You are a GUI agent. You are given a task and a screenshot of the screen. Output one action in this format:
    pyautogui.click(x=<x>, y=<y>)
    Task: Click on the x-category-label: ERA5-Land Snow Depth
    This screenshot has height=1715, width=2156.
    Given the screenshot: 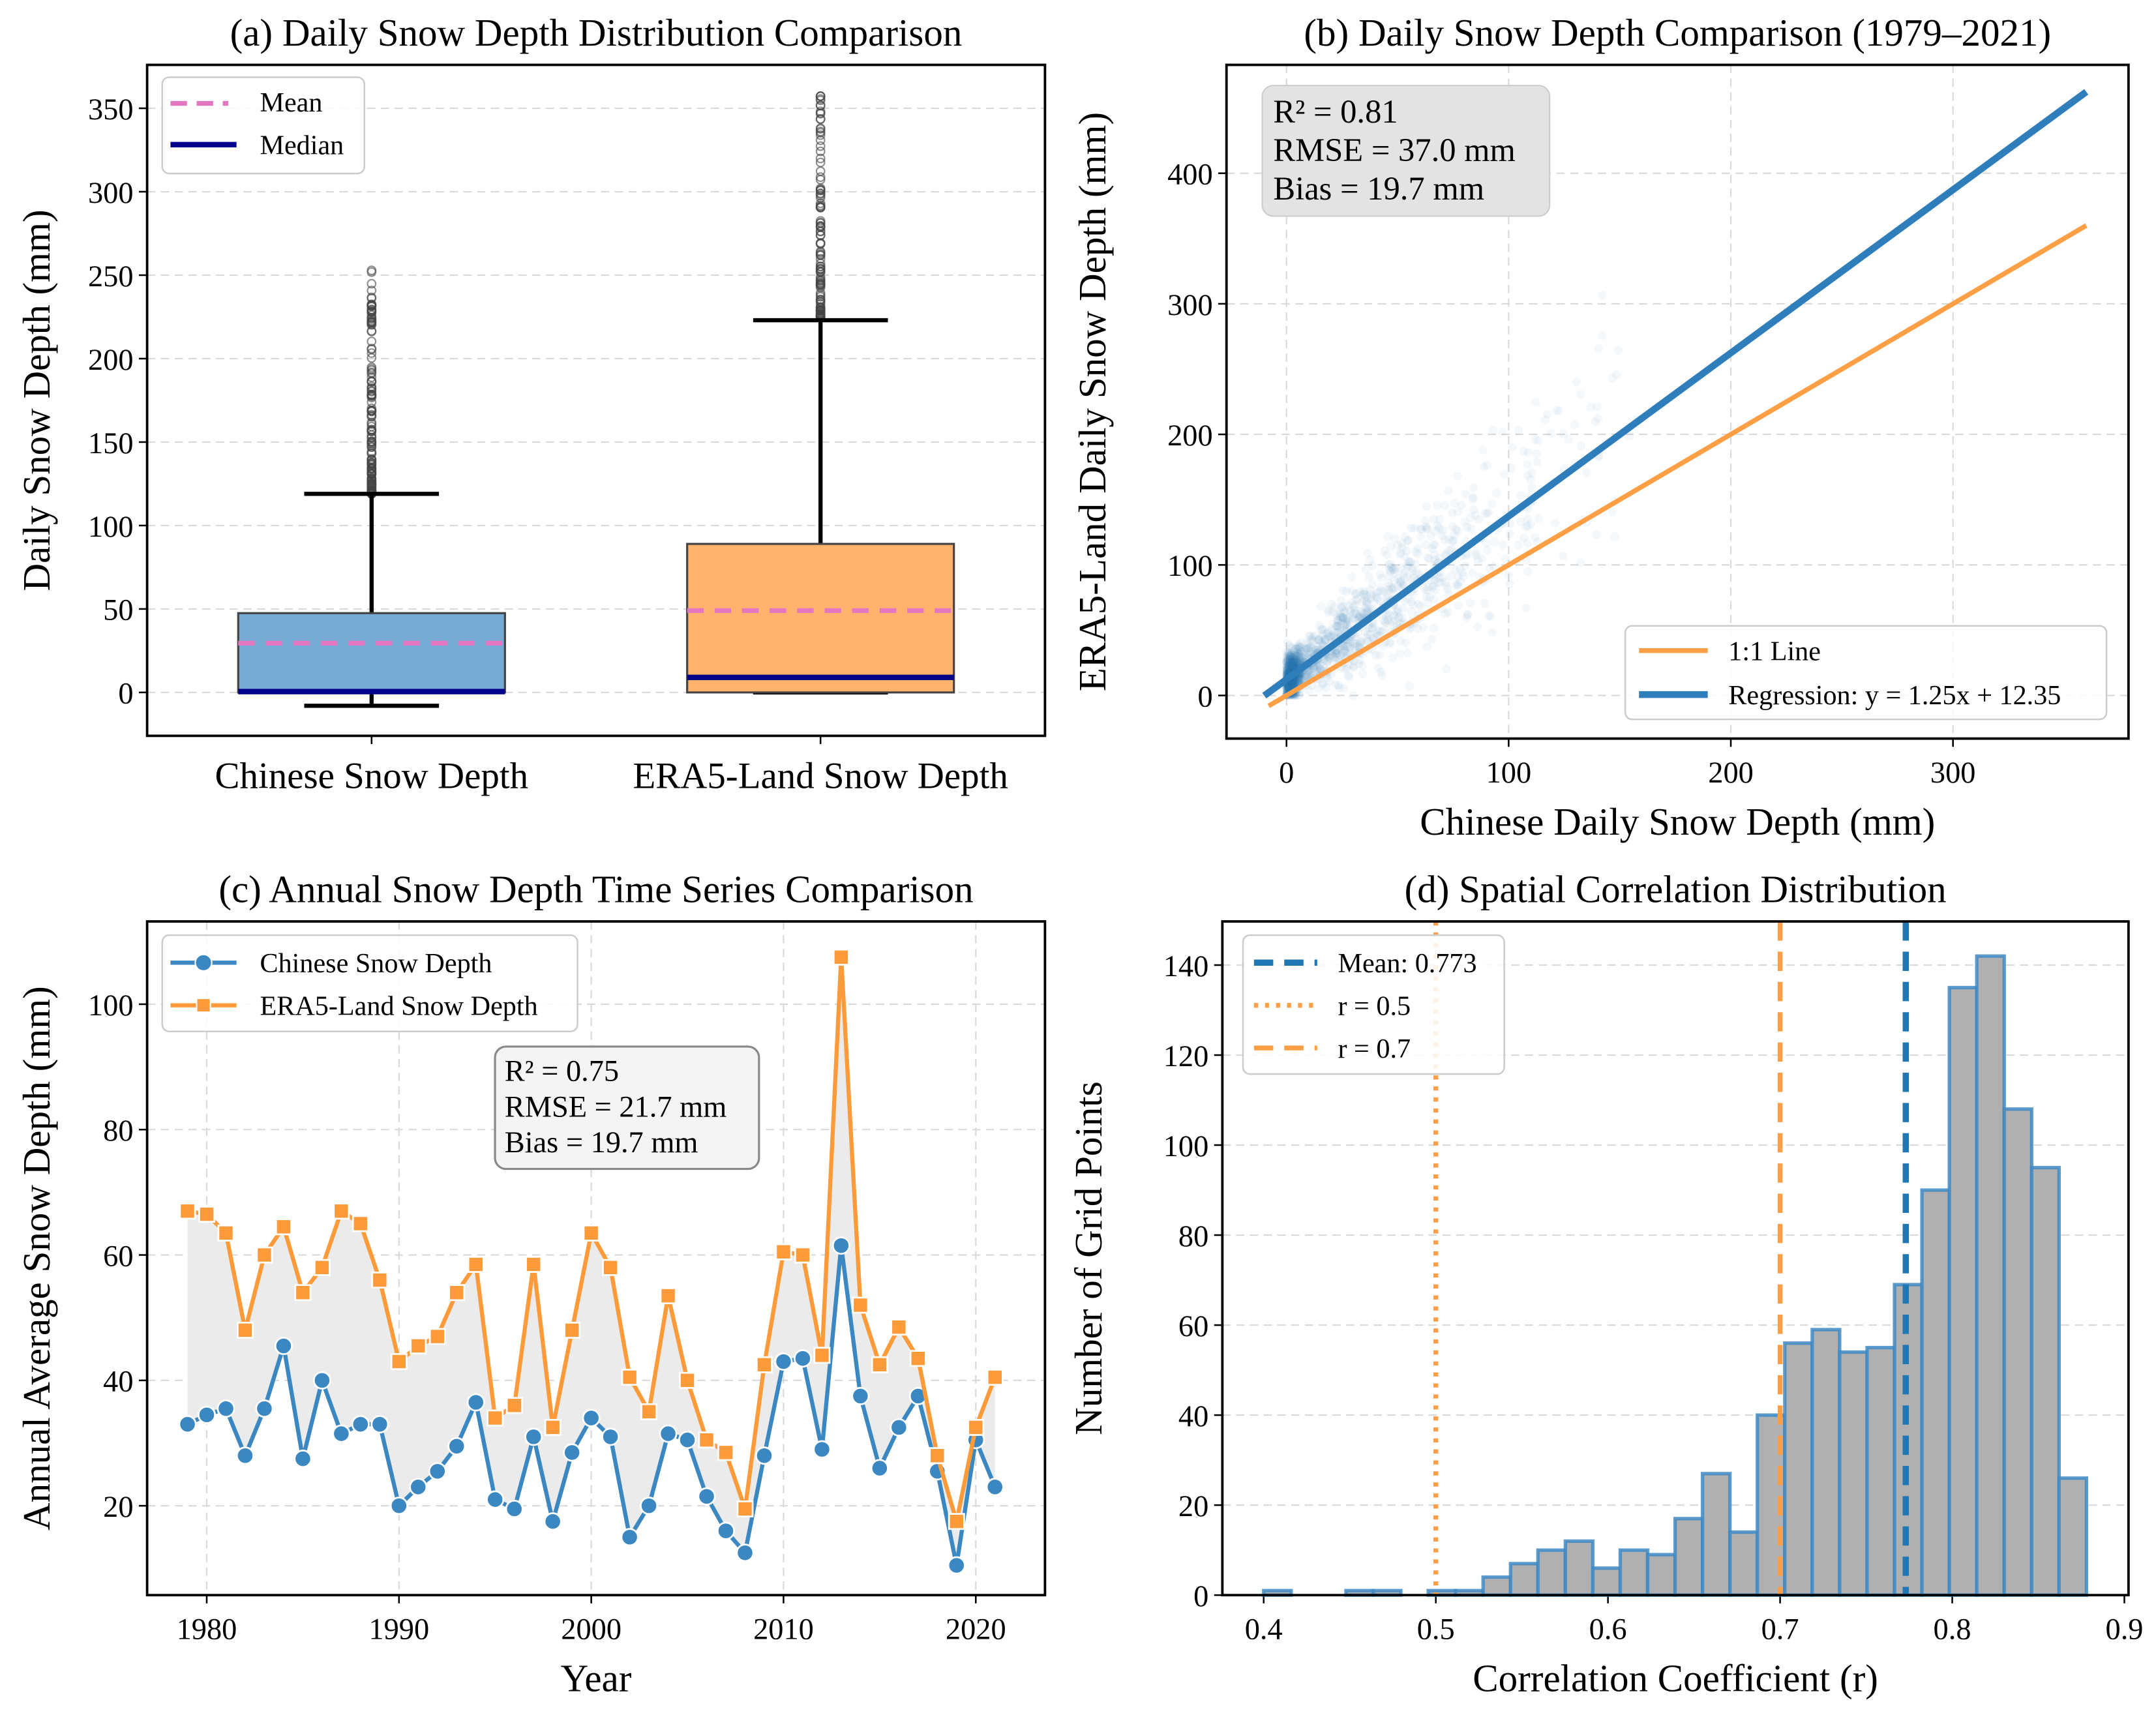 What is the action you would take?
    pyautogui.click(x=820, y=776)
    